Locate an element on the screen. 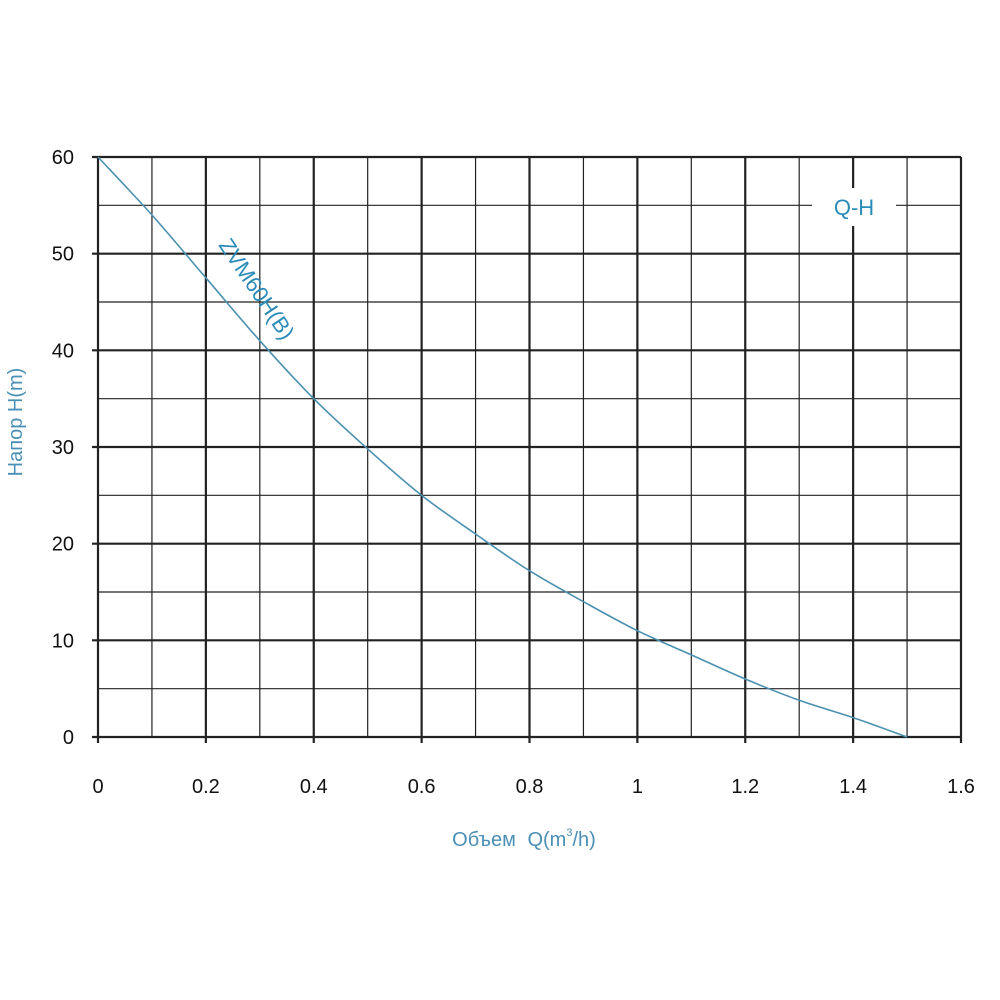 Image resolution: width=1000 pixels, height=1000 pixels. y-axis-label: Напор H(m) is located at coordinates (16, 422).